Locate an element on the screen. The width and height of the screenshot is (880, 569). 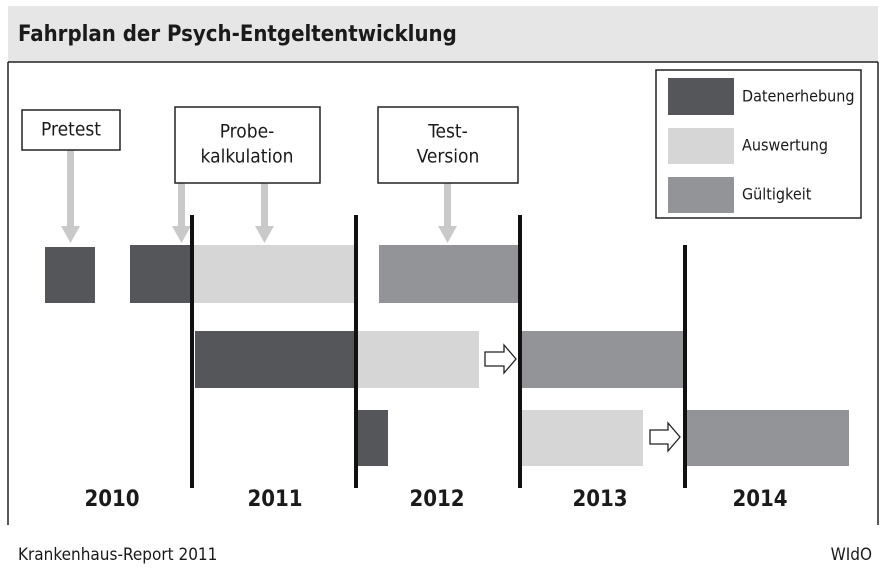
title-bar is located at coordinates (443, 34).